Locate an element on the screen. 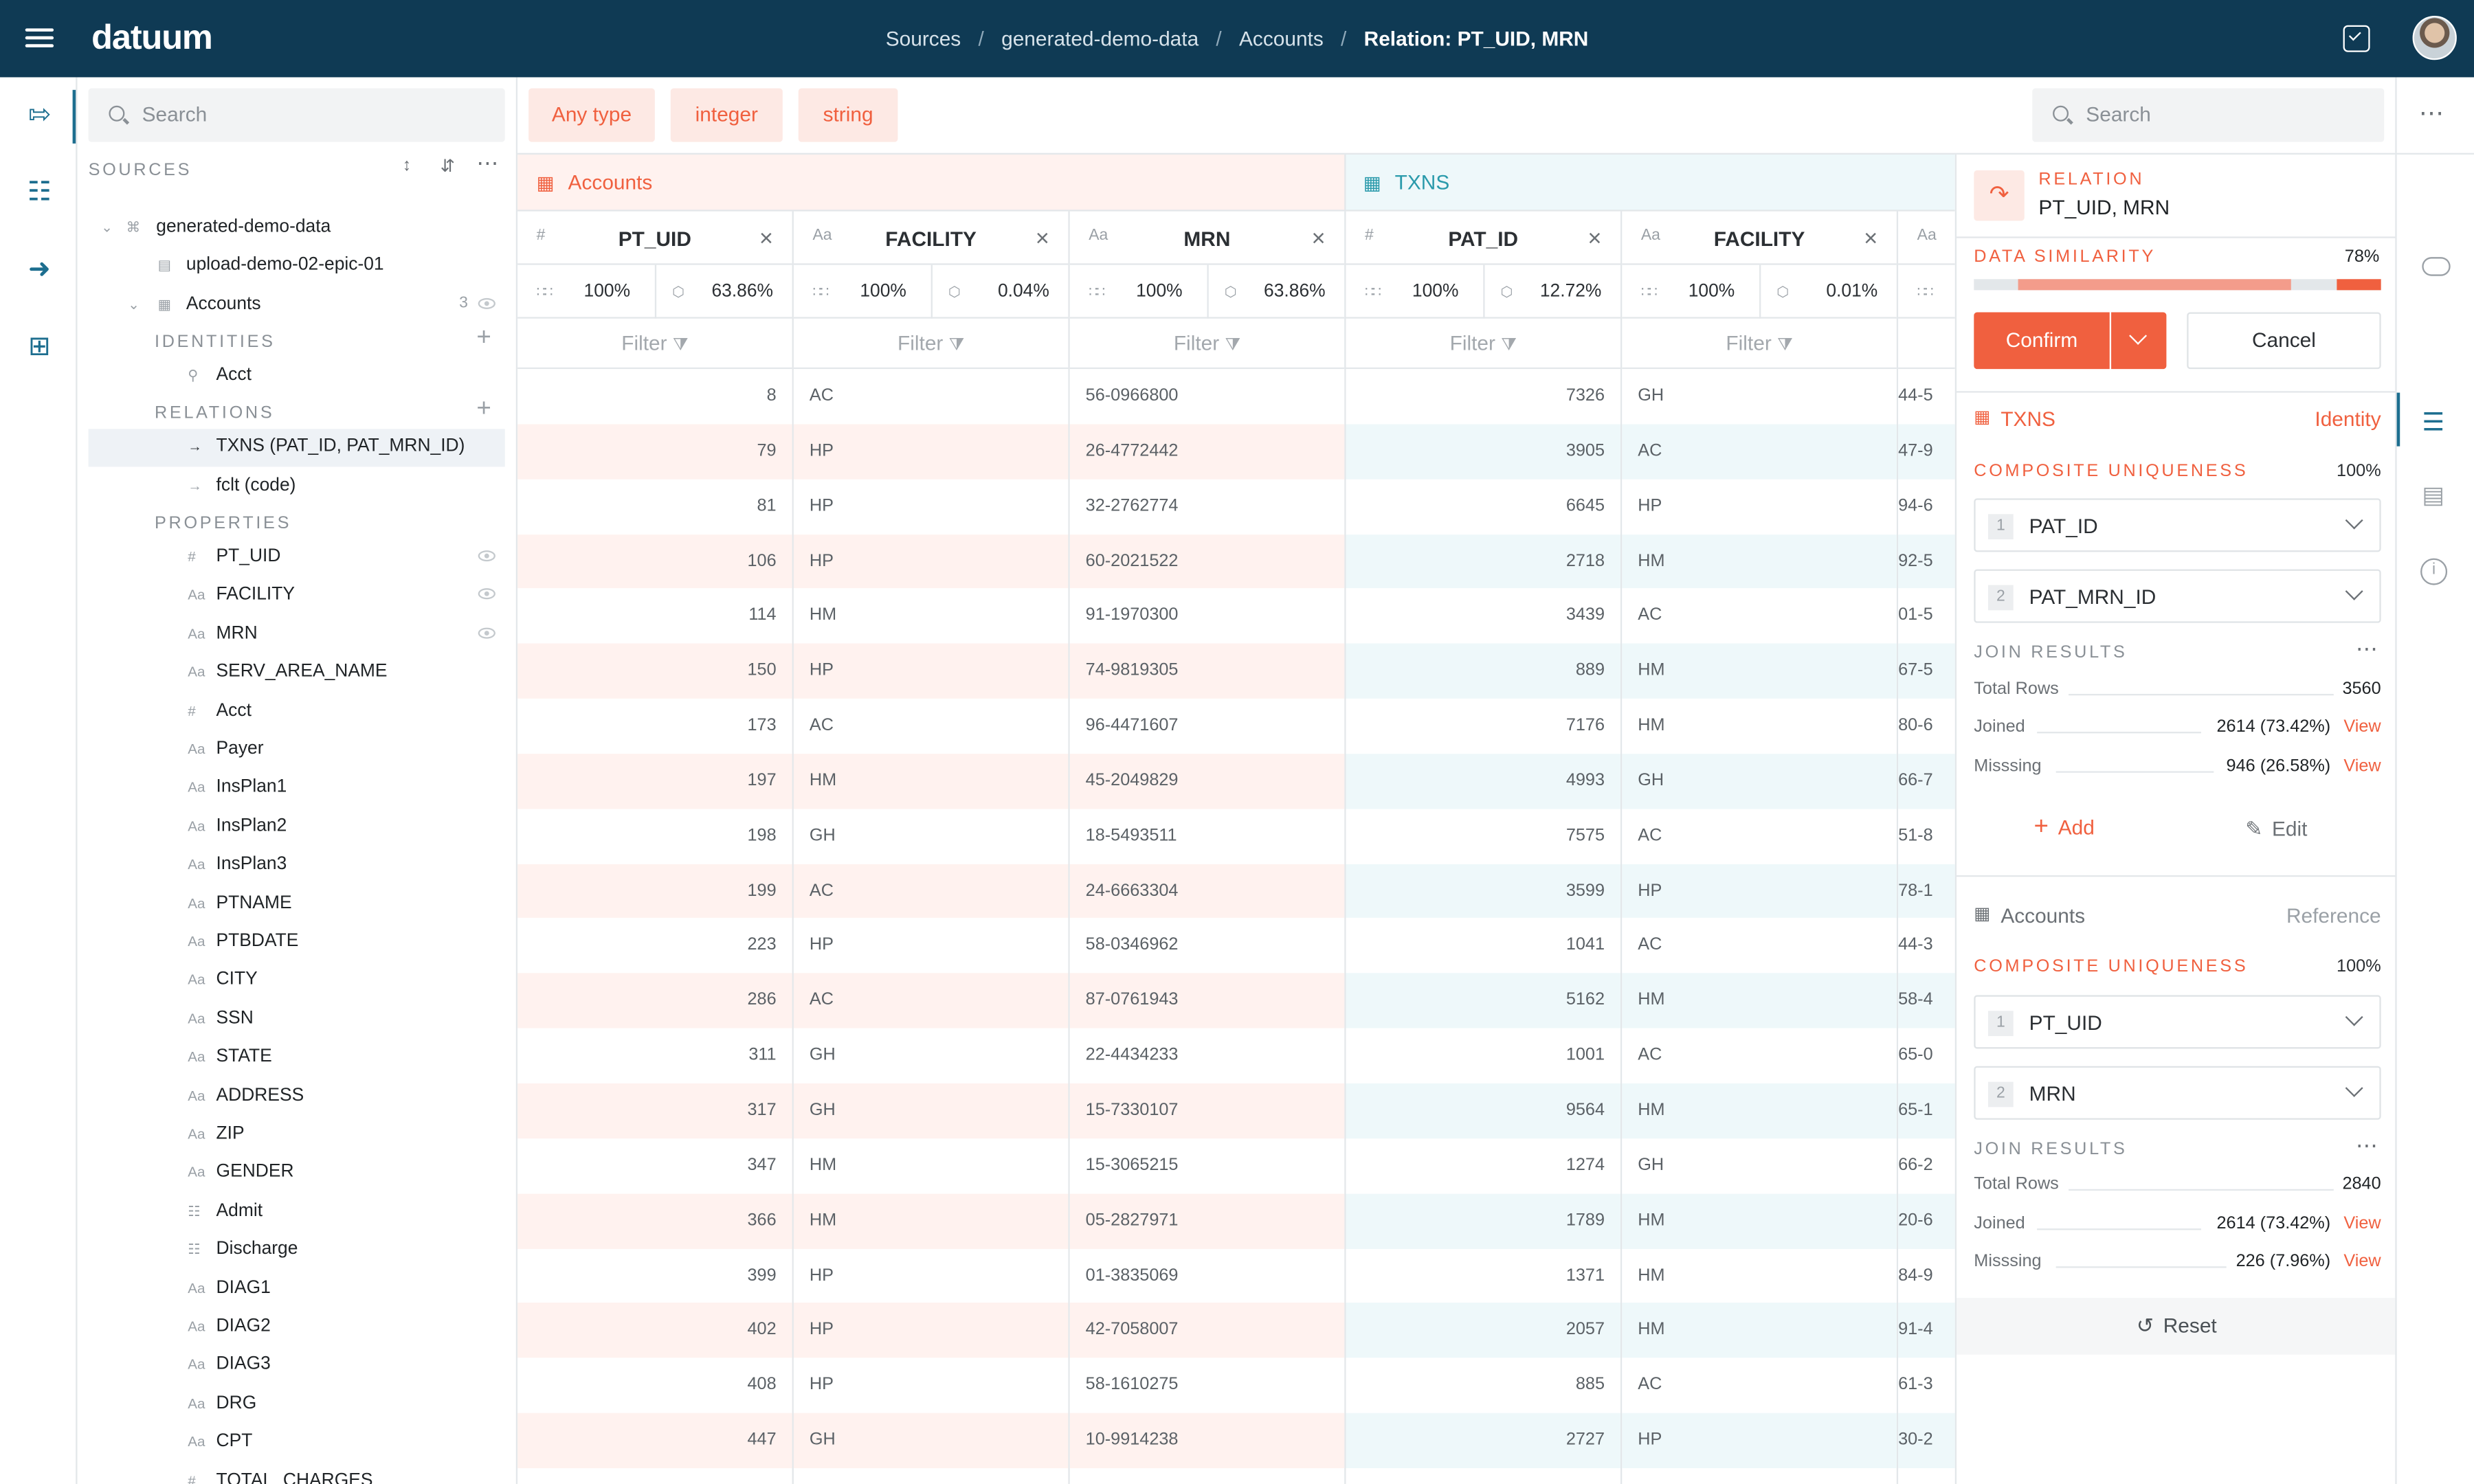 The width and height of the screenshot is (2474, 1484). property-item: Aa PTBDATE is located at coordinates (298, 943).